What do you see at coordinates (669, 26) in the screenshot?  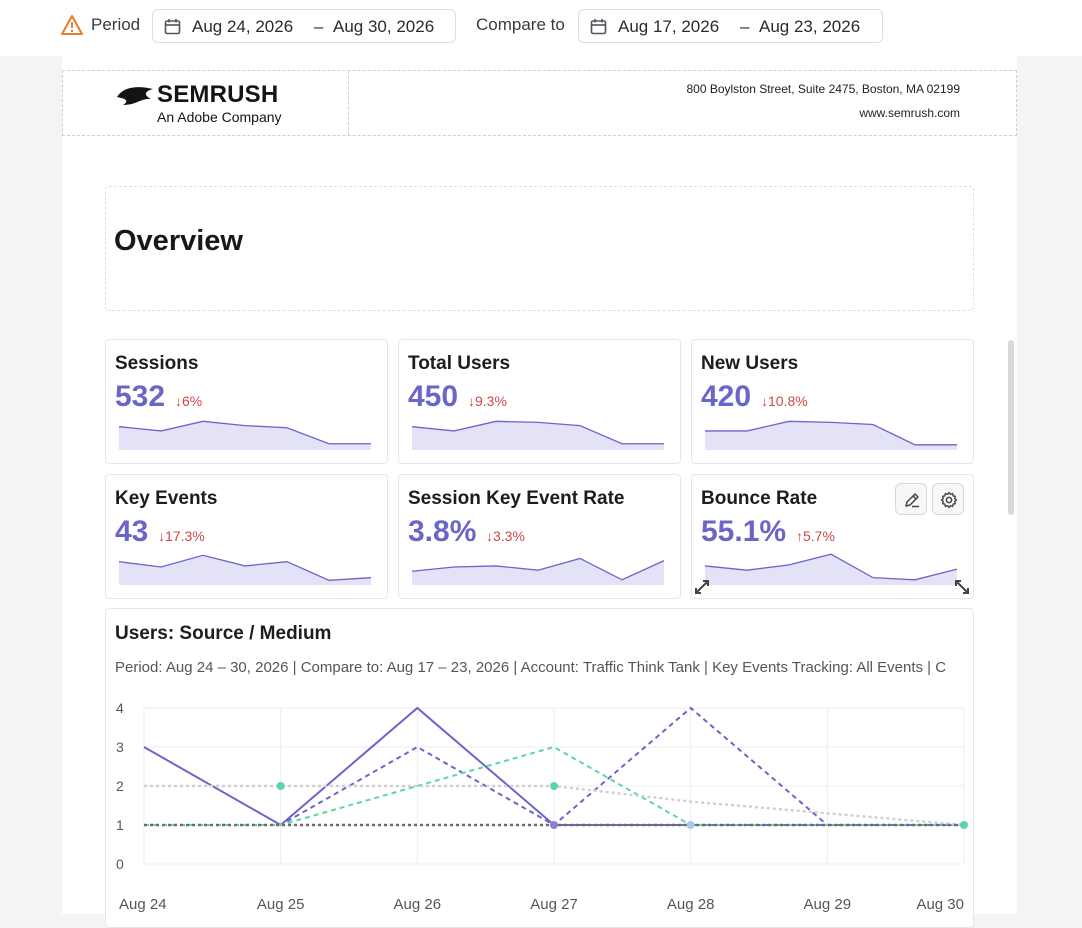 I see `compare-start-date: Aug 17, 2026` at bounding box center [669, 26].